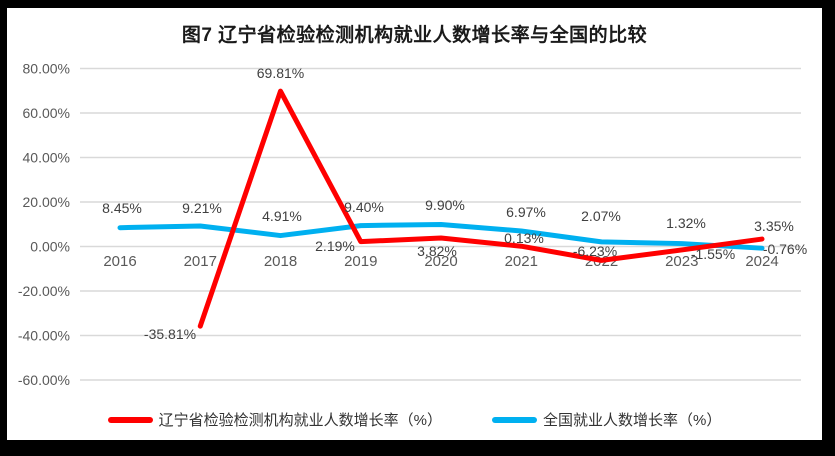  Describe the element at coordinates (440, 261) in the screenshot. I see `x-category-label: 2020` at that location.